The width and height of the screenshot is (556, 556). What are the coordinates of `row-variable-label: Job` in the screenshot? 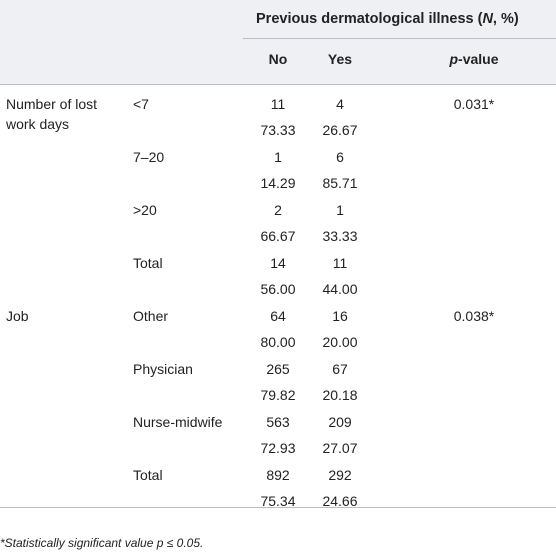 It's located at (17, 316).